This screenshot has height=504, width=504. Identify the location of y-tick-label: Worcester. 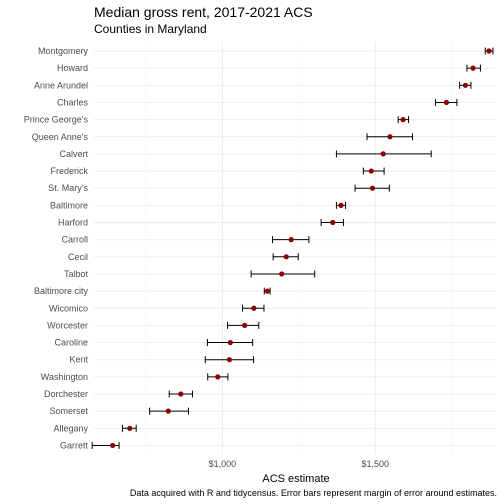
(67, 325).